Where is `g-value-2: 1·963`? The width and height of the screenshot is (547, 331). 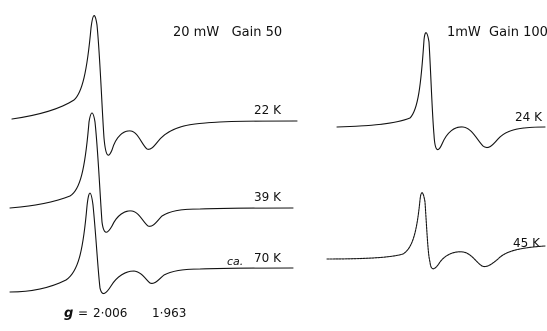 g-value-2: 1·963 is located at coordinates (169, 313).